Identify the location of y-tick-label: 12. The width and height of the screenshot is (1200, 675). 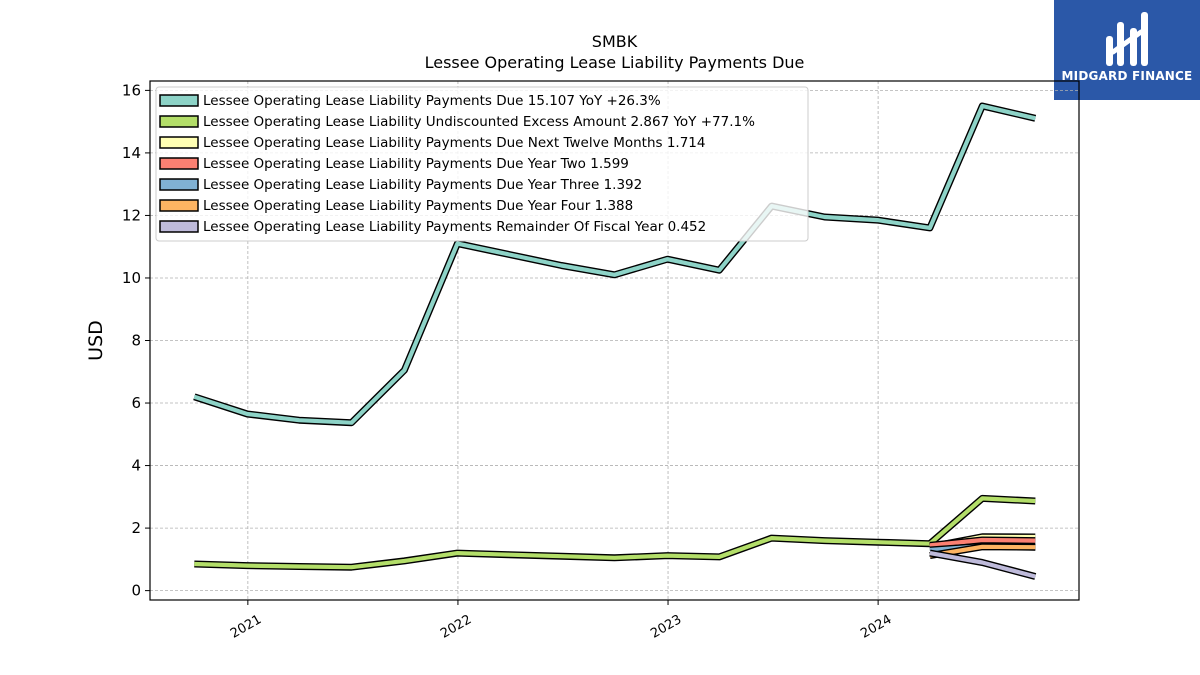
(131, 215).